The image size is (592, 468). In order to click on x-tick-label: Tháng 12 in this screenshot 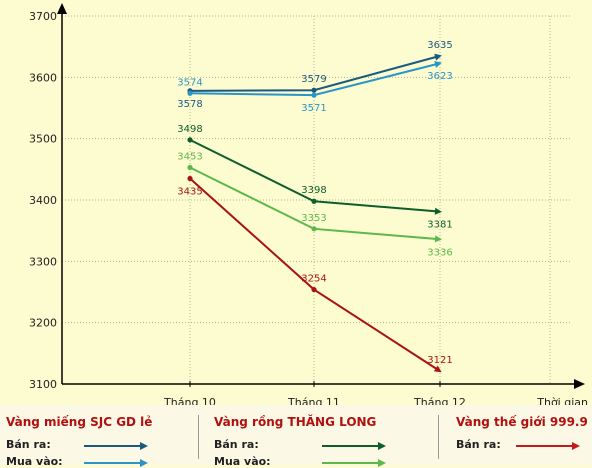, I will do `click(439, 400)`.